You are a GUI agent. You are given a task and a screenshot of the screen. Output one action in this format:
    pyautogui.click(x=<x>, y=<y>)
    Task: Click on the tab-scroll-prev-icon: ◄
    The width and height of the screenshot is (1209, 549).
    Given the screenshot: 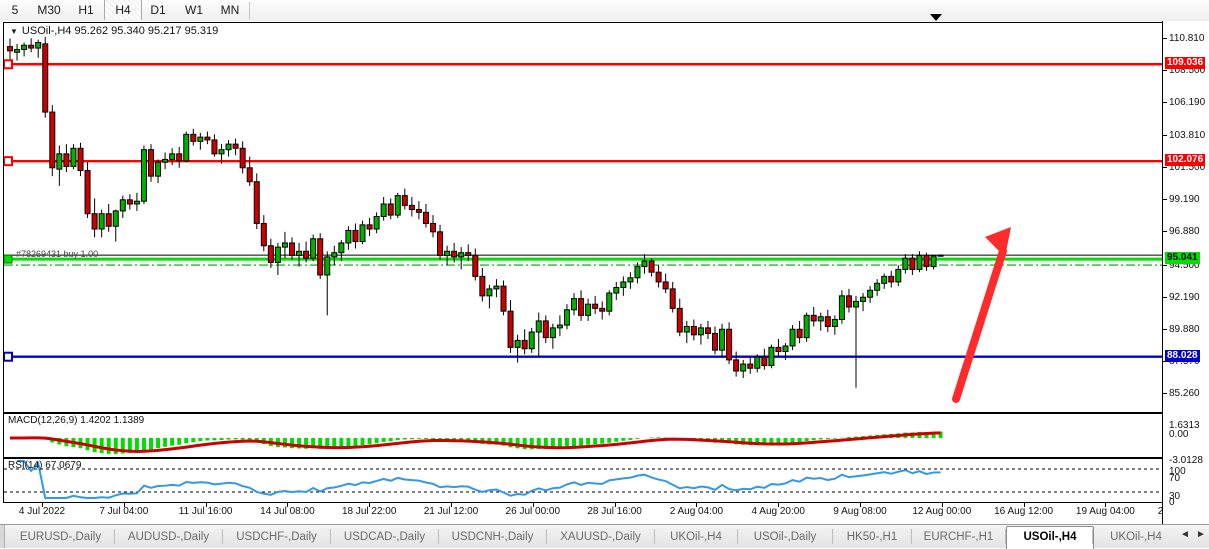 What is the action you would take?
    pyautogui.click(x=1185, y=534)
    